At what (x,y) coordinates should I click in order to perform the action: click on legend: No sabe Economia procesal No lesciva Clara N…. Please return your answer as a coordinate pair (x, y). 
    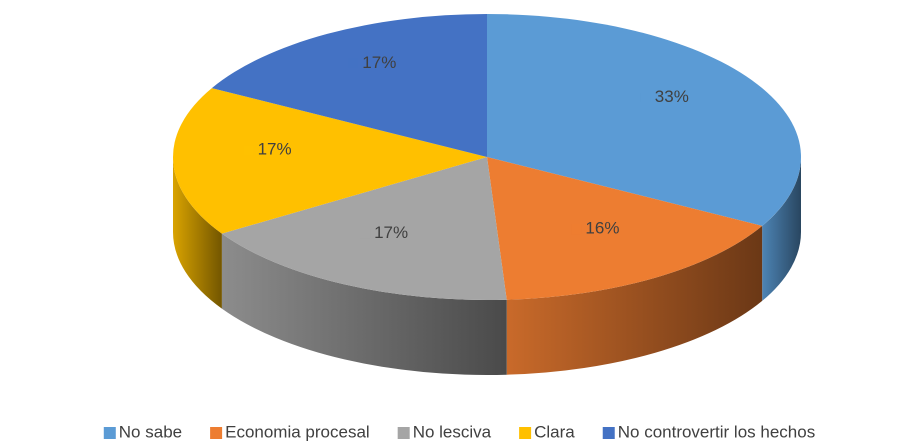
    Looking at the image, I should click on (459, 431).